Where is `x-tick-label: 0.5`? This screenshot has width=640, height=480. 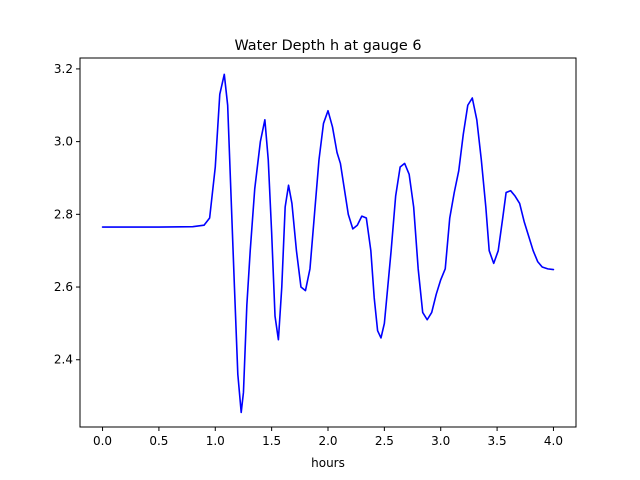 x-tick-label: 0.5 is located at coordinates (158, 441).